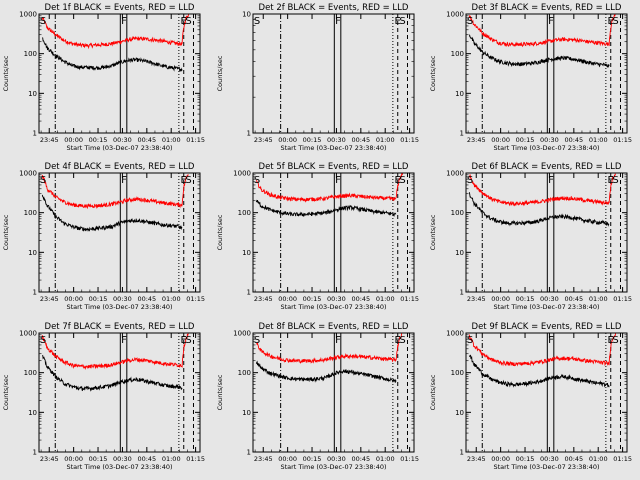  Describe the element at coordinates (547, 8) in the screenshot. I see `chart-title: Det 3f BLACK = Events, RED = LLD` at that location.